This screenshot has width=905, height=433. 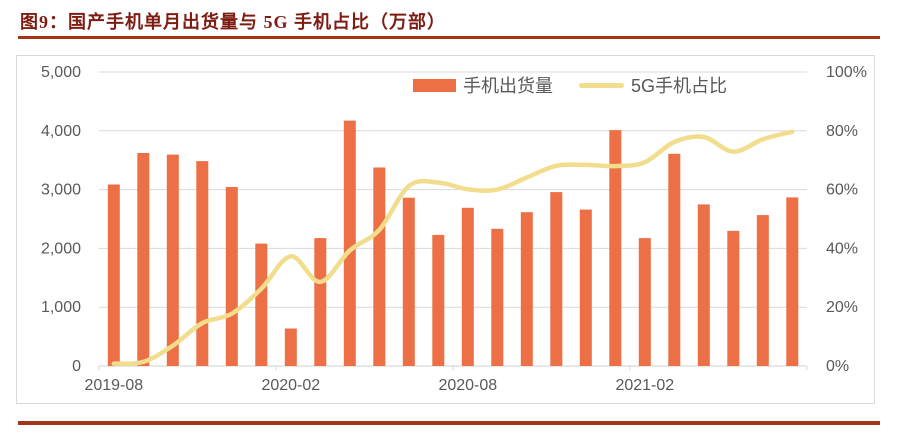 What do you see at coordinates (644, 385) in the screenshot?
I see `x-axis-label: 2021-02` at bounding box center [644, 385].